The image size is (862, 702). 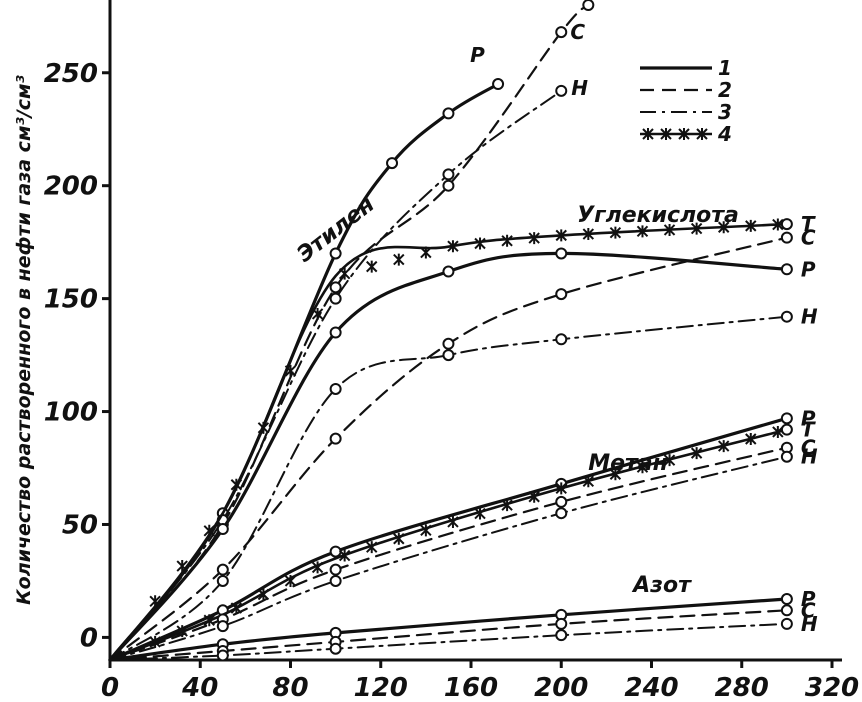 What do you see at coordinates (628, 463) in the screenshot?
I see `curve-group-label: Метан` at bounding box center [628, 463].